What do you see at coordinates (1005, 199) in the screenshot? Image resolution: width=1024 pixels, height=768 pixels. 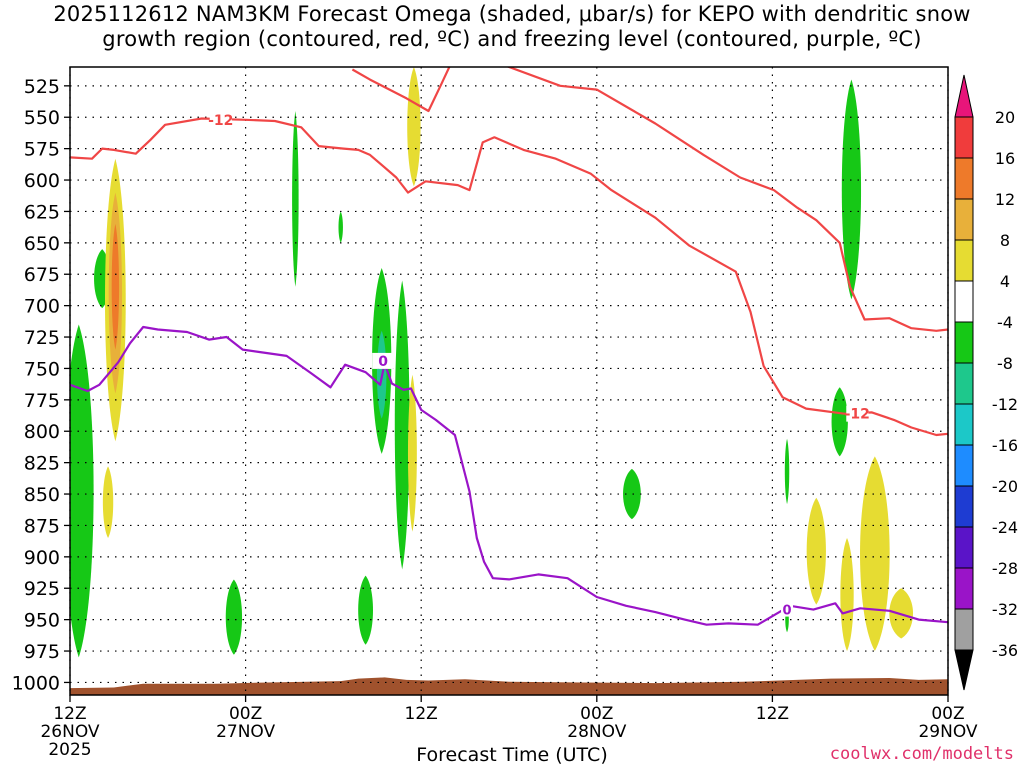 I see `colorbar-label-2: 12` at bounding box center [1005, 199].